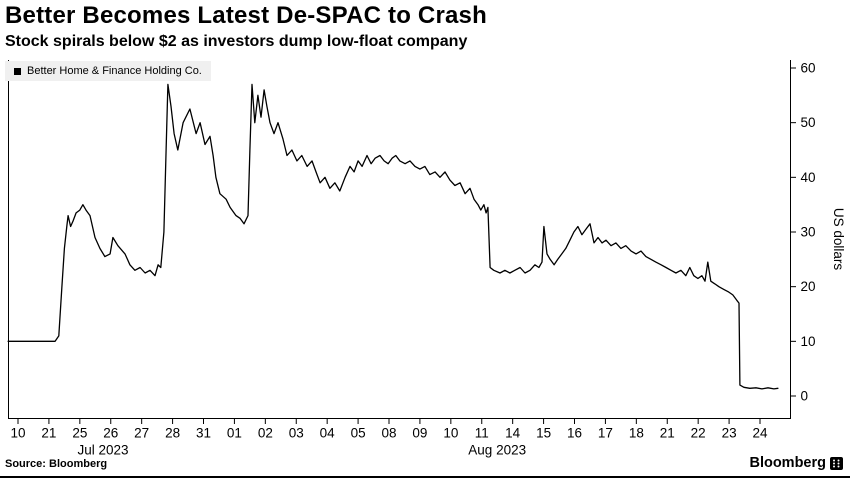 The width and height of the screenshot is (850, 478). Describe the element at coordinates (729, 433) in the screenshot. I see `x-tick-label: 23` at that location.